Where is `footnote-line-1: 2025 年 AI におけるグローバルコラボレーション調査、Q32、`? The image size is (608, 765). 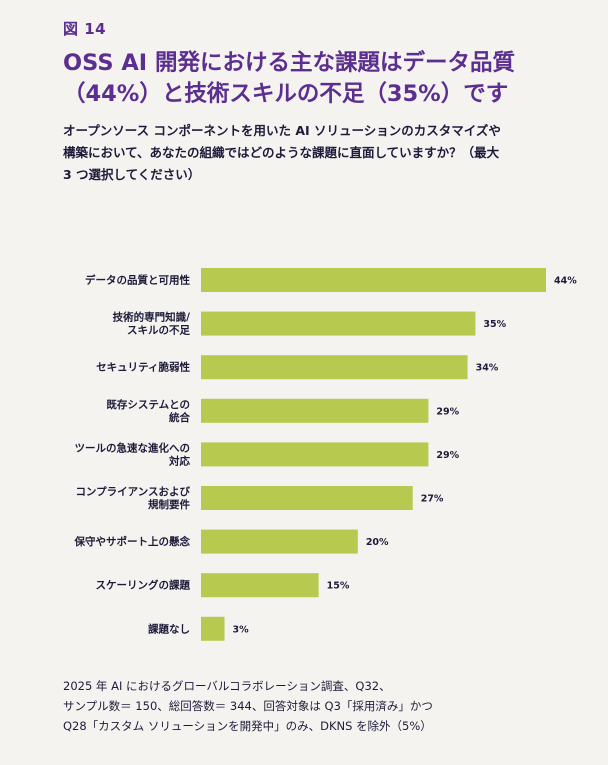 footnote-line-1: 2025 年 AI におけるグローバルコラボレーション調査、Q32、 is located at coordinates (227, 686).